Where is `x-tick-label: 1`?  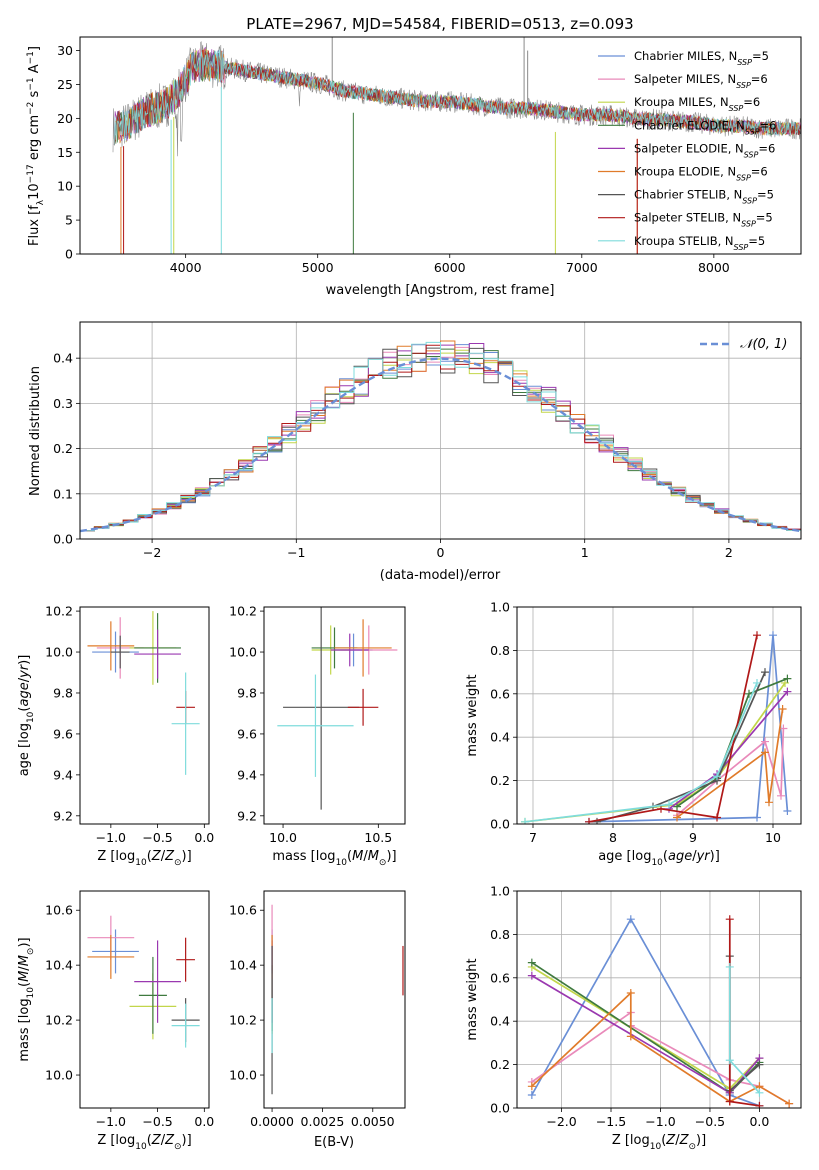
x-tick-label: 1 is located at coordinates (585, 552).